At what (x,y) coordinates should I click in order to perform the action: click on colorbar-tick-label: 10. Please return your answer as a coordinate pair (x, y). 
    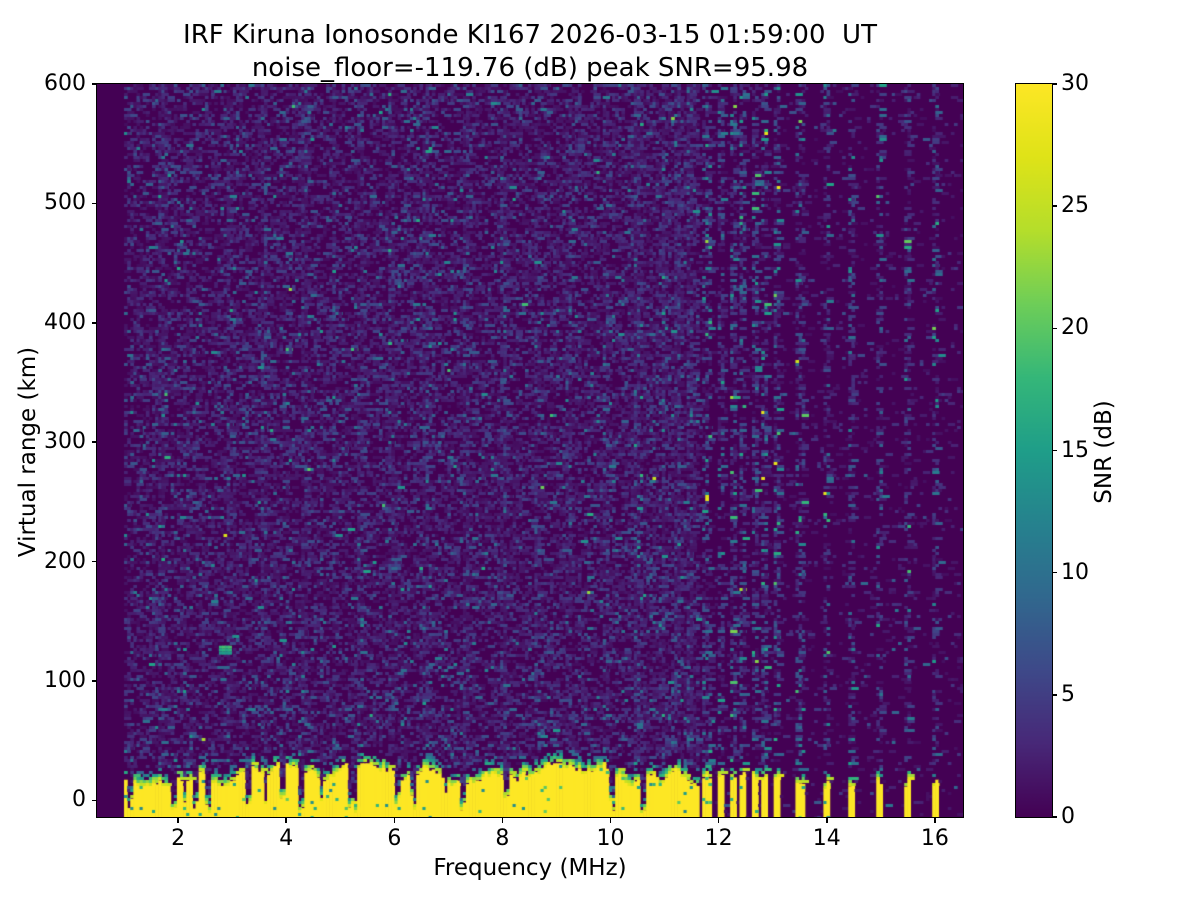
    Looking at the image, I should click on (1075, 572).